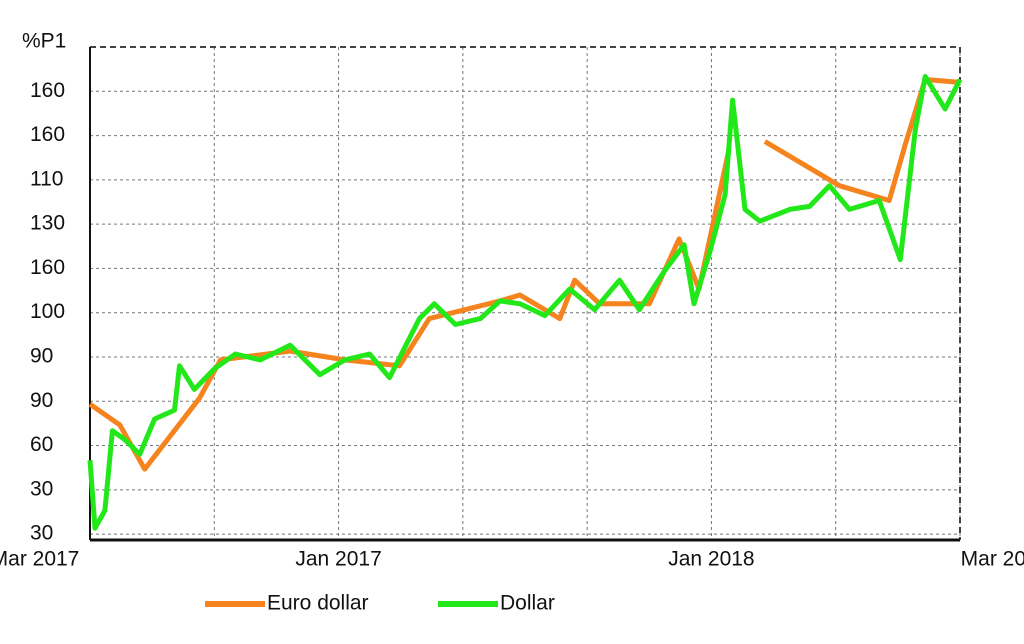 The image size is (1024, 644). Describe the element at coordinates (318, 603) in the screenshot. I see `legend-label: Euro dollar` at that location.